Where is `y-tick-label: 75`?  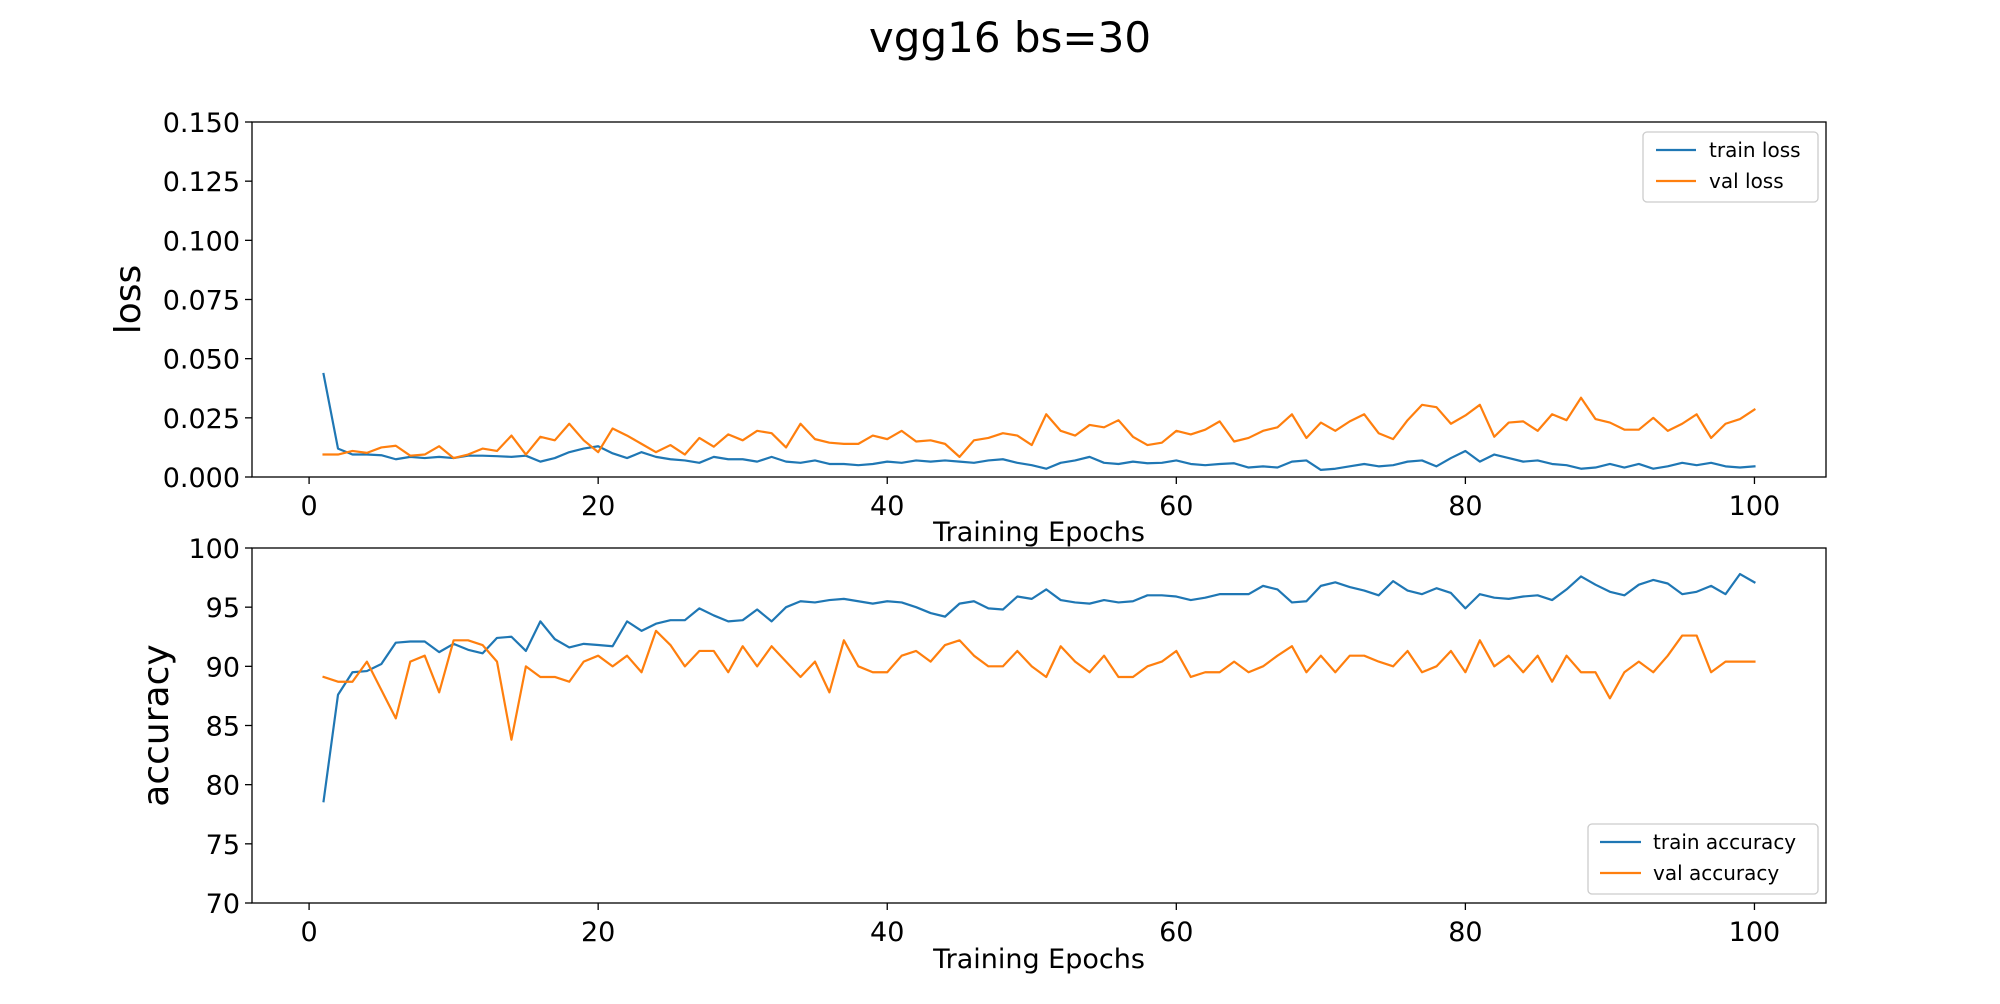 y-tick-label: 75 is located at coordinates (223, 845).